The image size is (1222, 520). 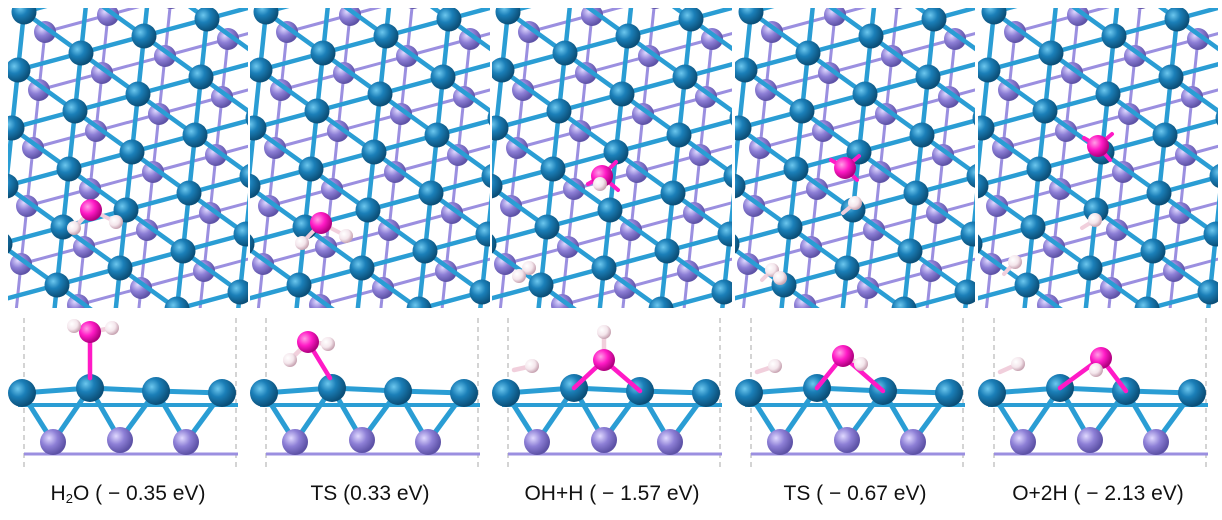 I want to click on caption-h2o: H2O ( − 0.35 eV), so click(x=128, y=494).